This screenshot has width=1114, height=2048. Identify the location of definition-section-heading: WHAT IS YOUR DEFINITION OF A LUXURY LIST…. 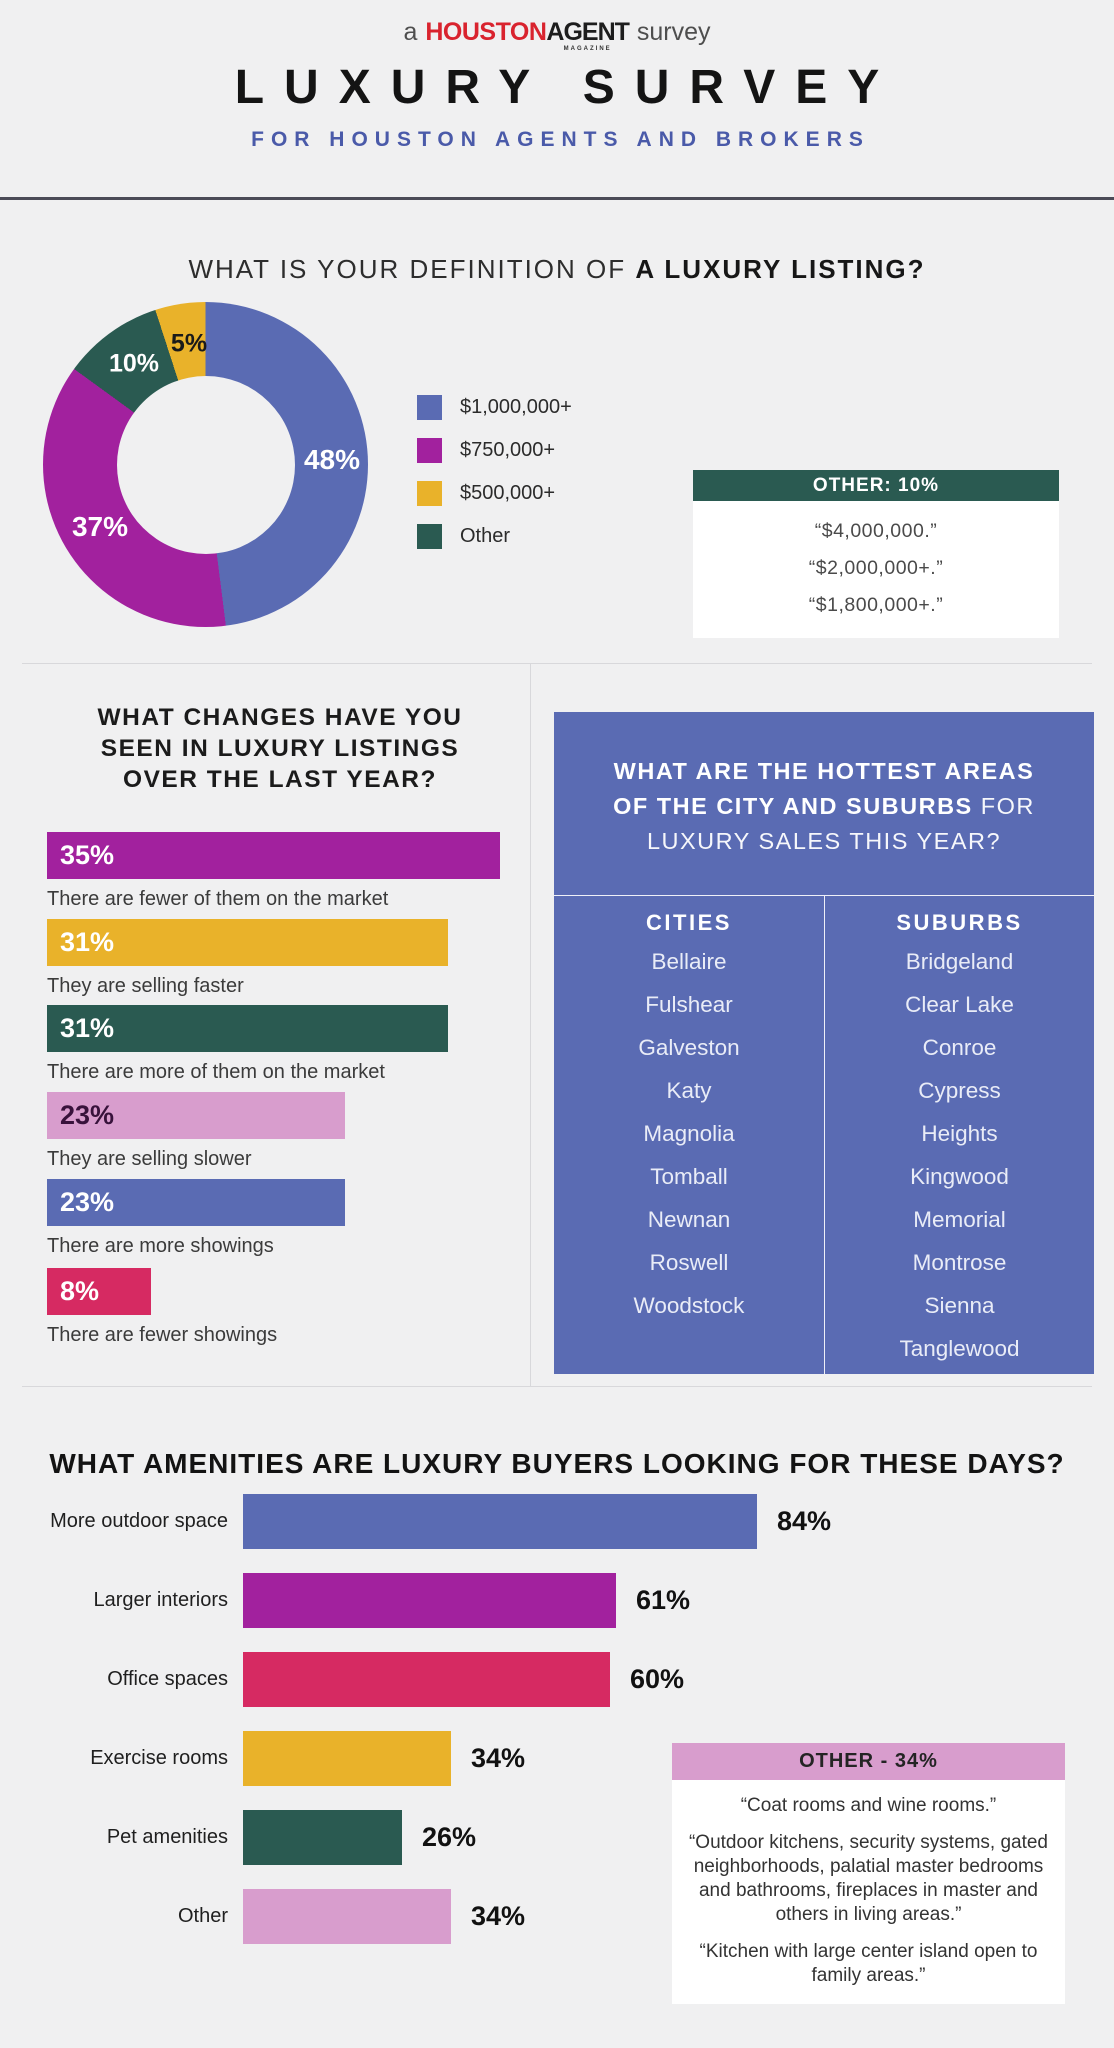
(557, 269).